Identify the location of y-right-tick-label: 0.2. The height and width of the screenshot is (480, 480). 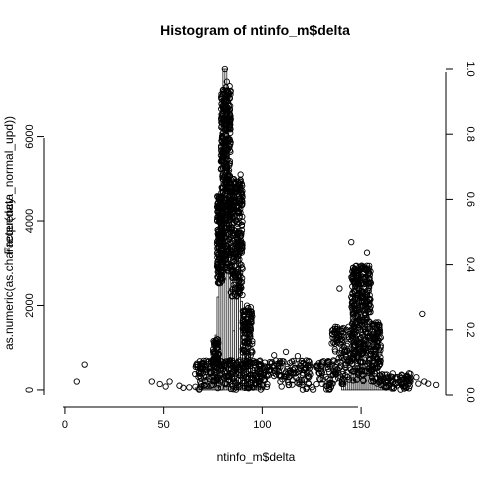
(470, 329).